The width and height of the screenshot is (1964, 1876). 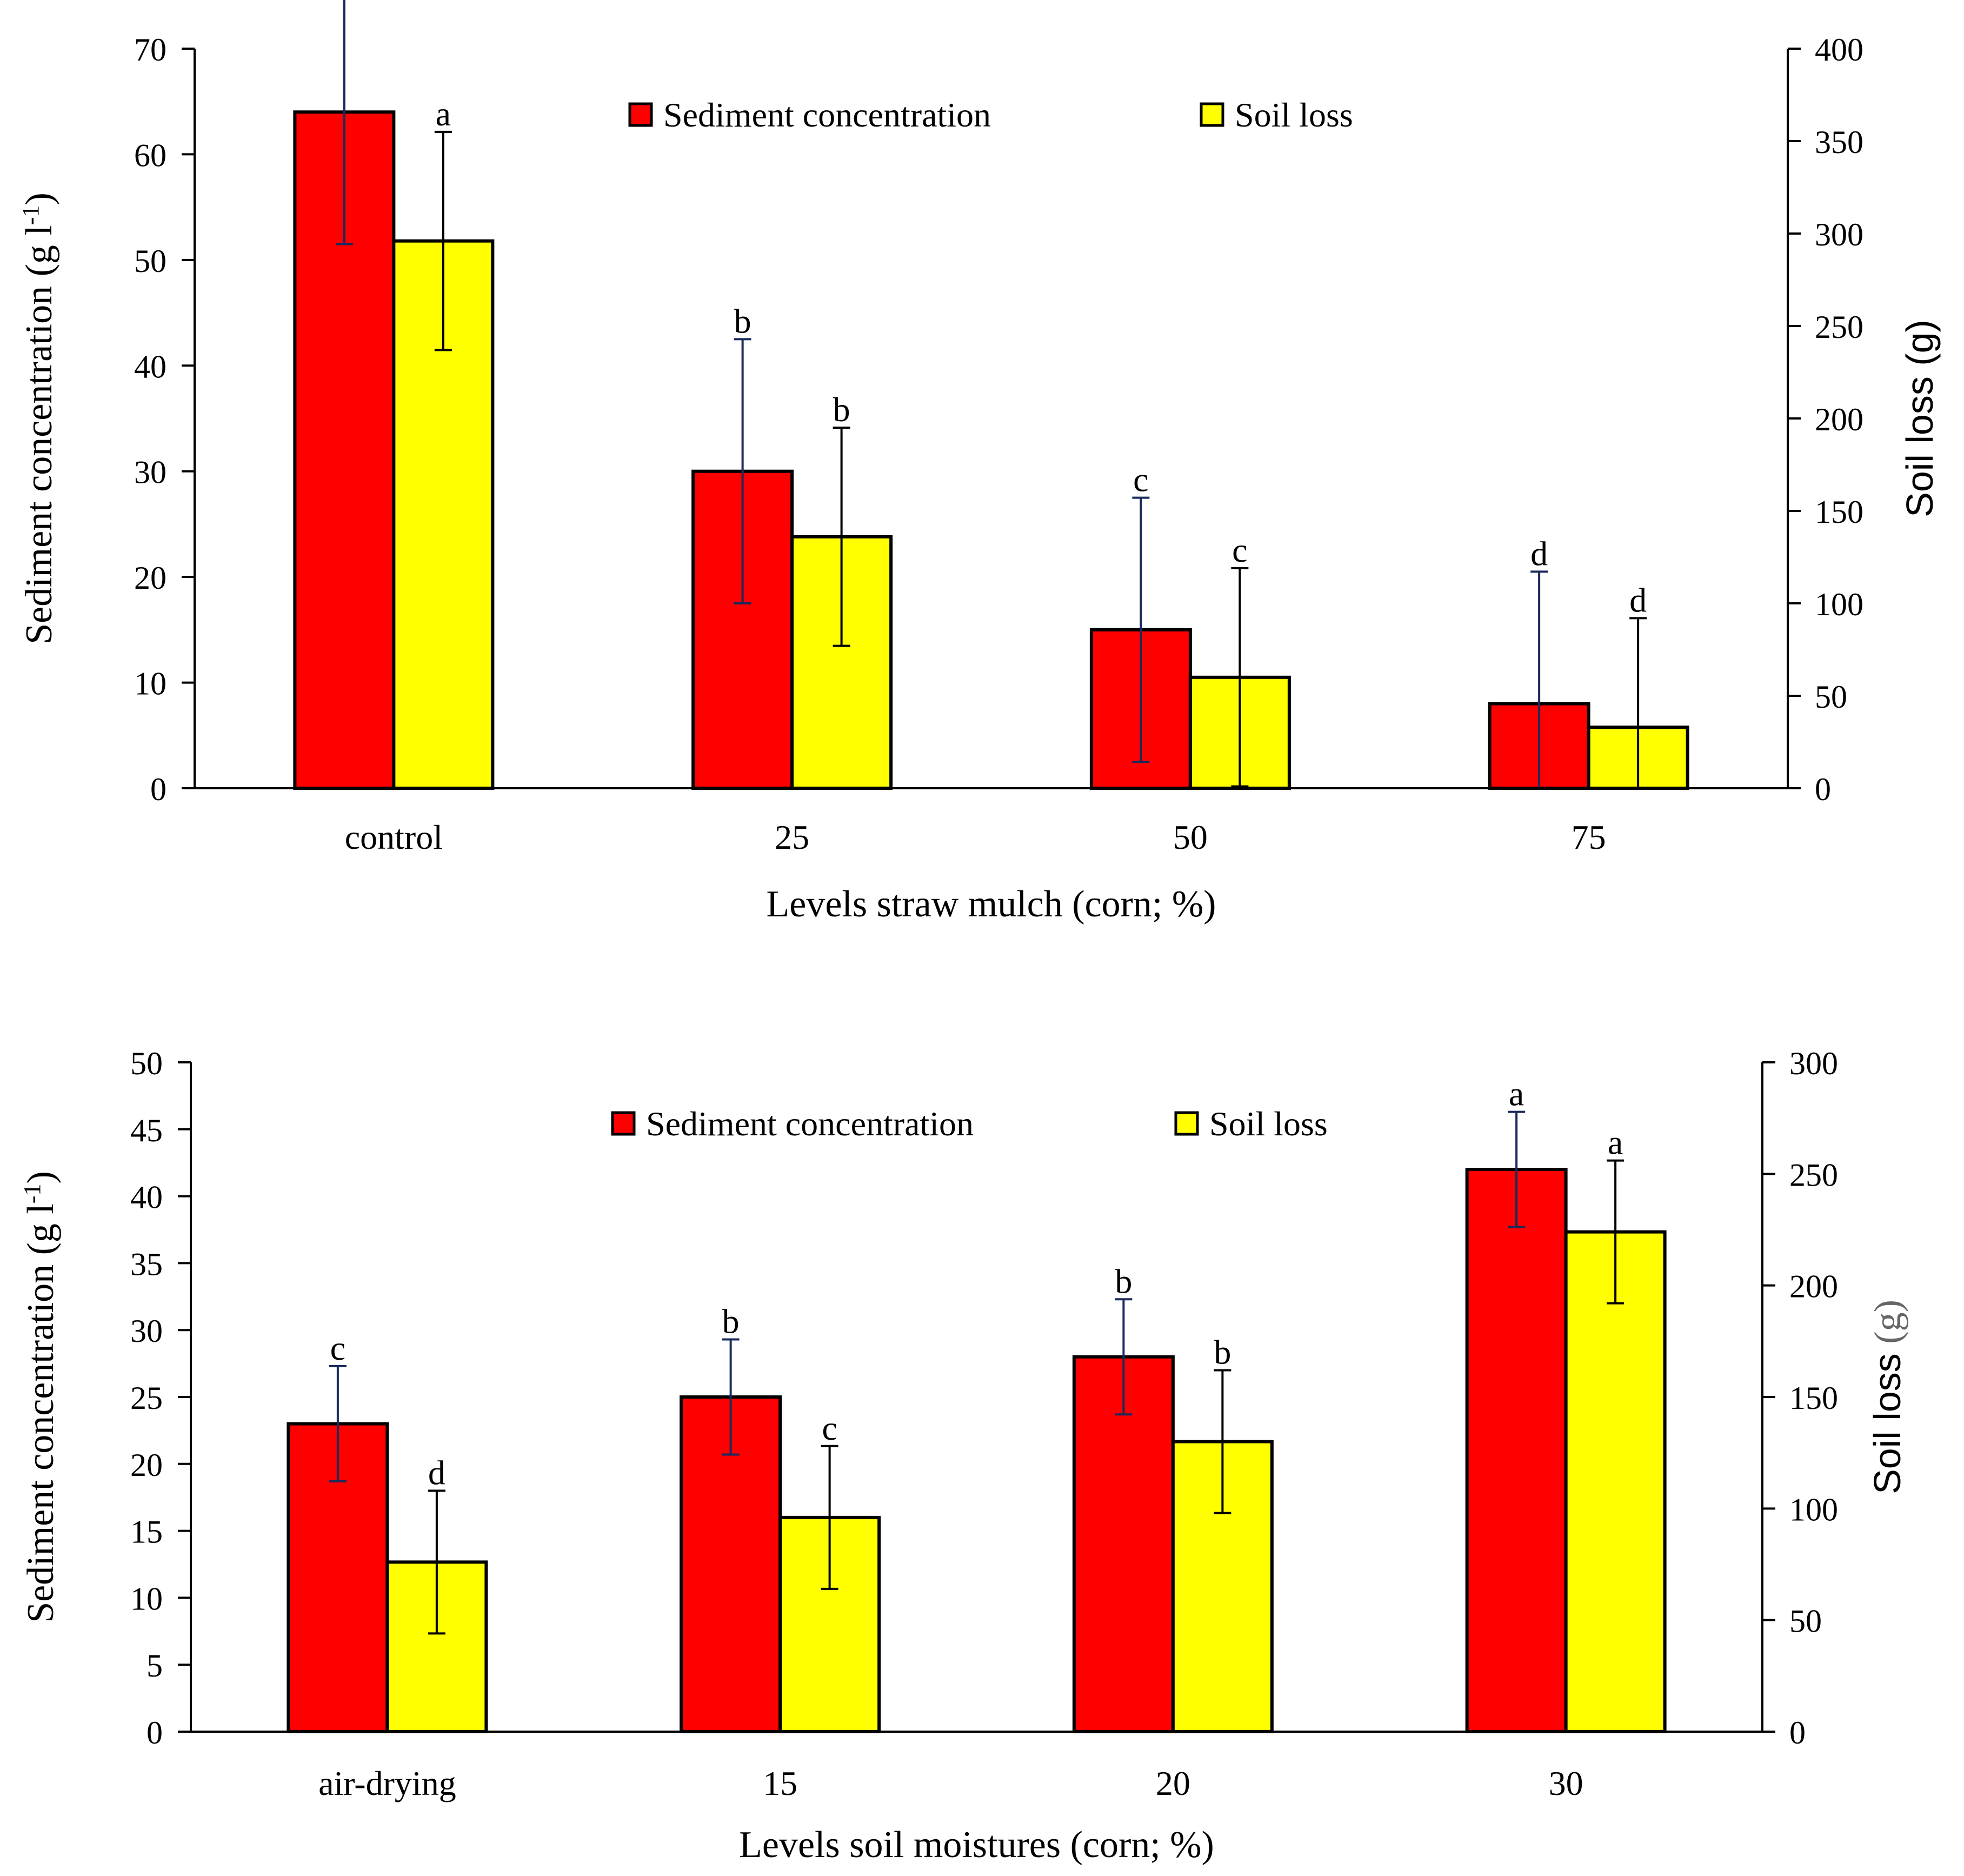 I want to click on sediment-letter-2: c, so click(x=1140, y=480).